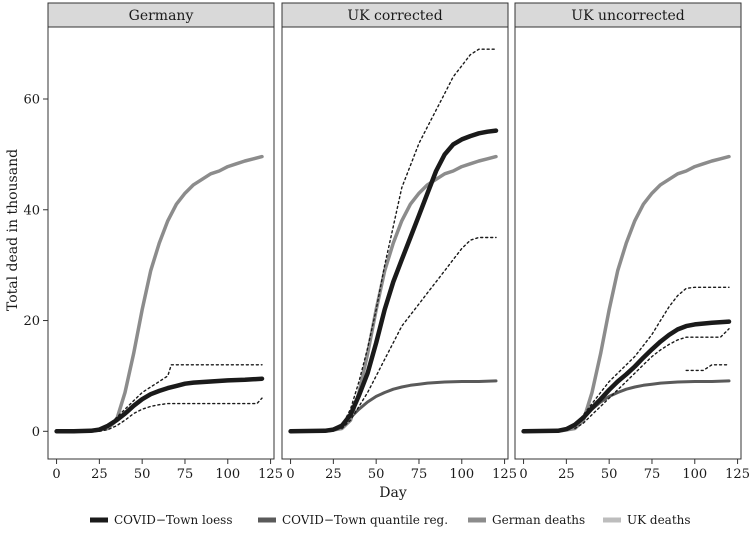  I want to click on panel-title: Germany, so click(161, 16).